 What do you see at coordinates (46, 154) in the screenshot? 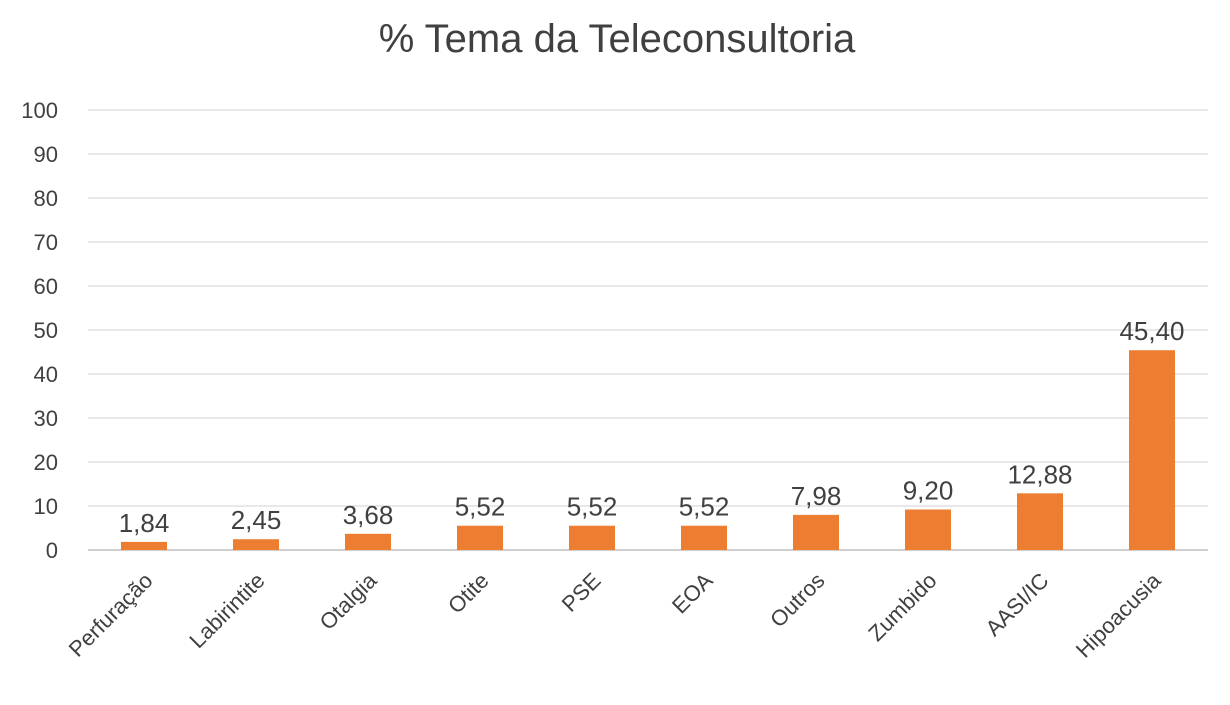
I see `y-tick-label: 90` at bounding box center [46, 154].